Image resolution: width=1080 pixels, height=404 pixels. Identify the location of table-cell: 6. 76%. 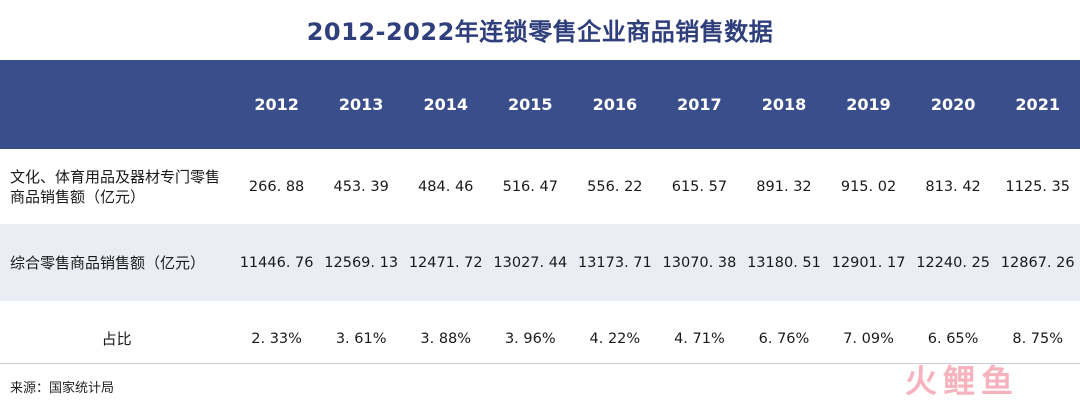
(784, 339).